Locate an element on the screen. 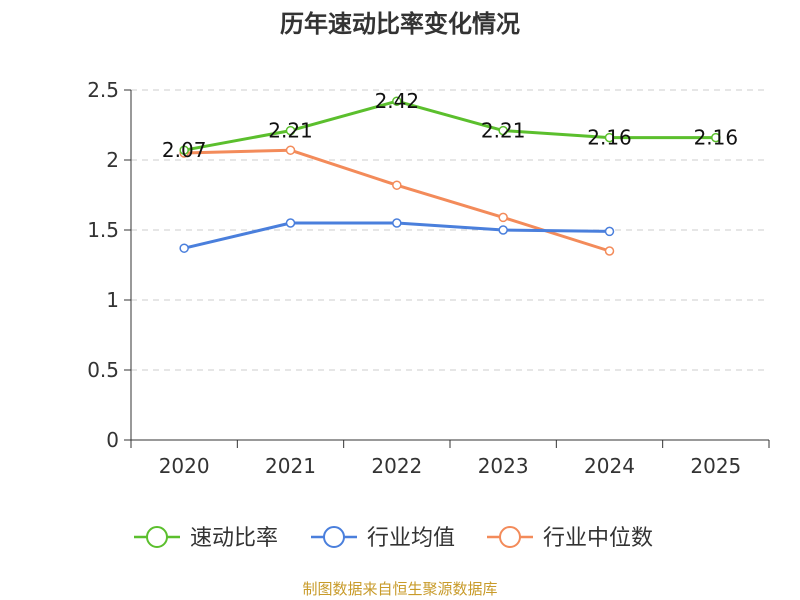 The image size is (800, 600). y-tick-label: 2.5 is located at coordinates (103, 90).